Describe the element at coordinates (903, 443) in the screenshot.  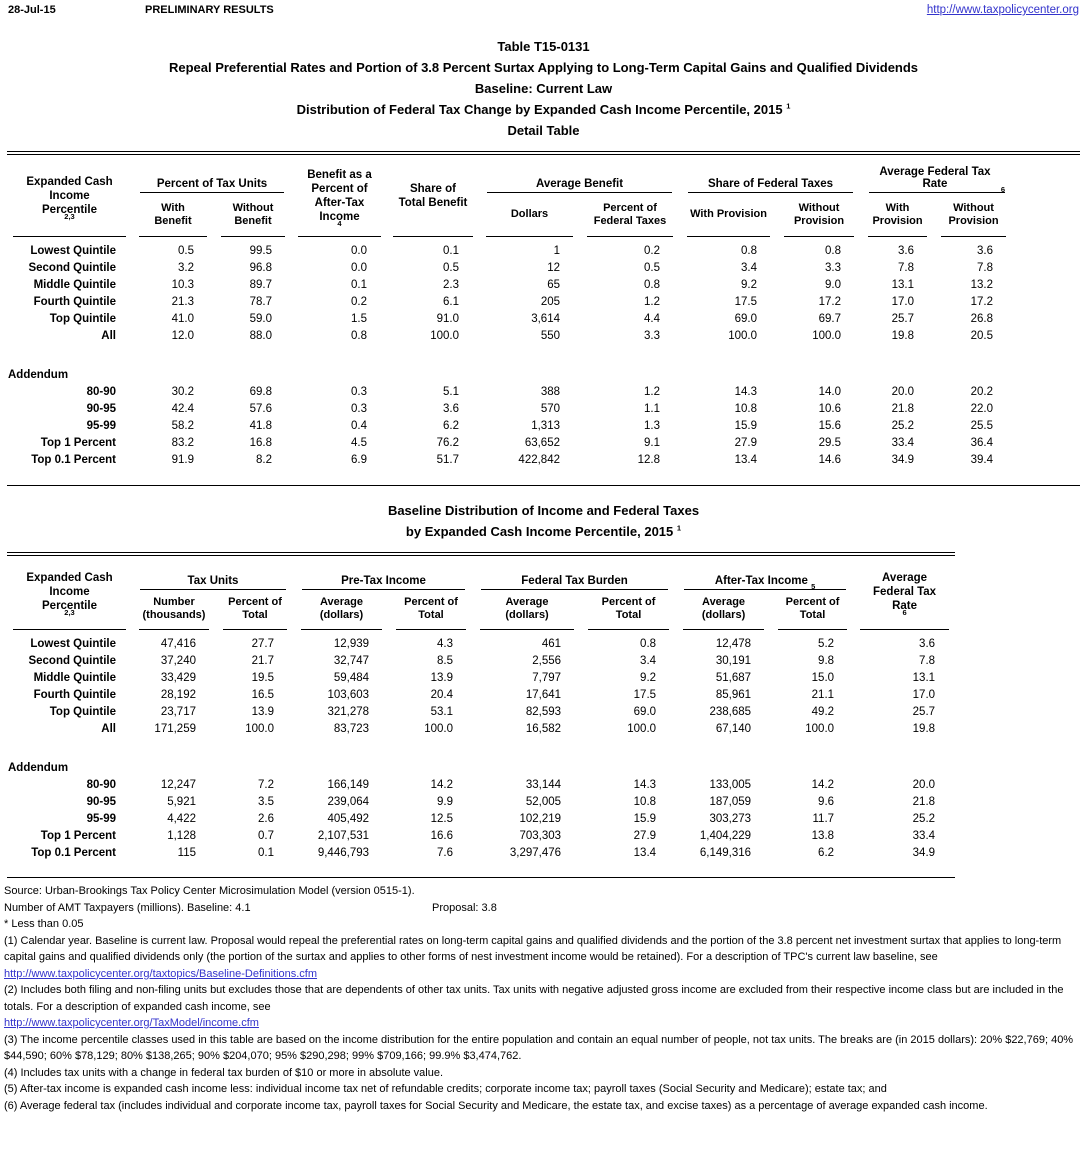
I see `cell-value: 33.4` at that location.